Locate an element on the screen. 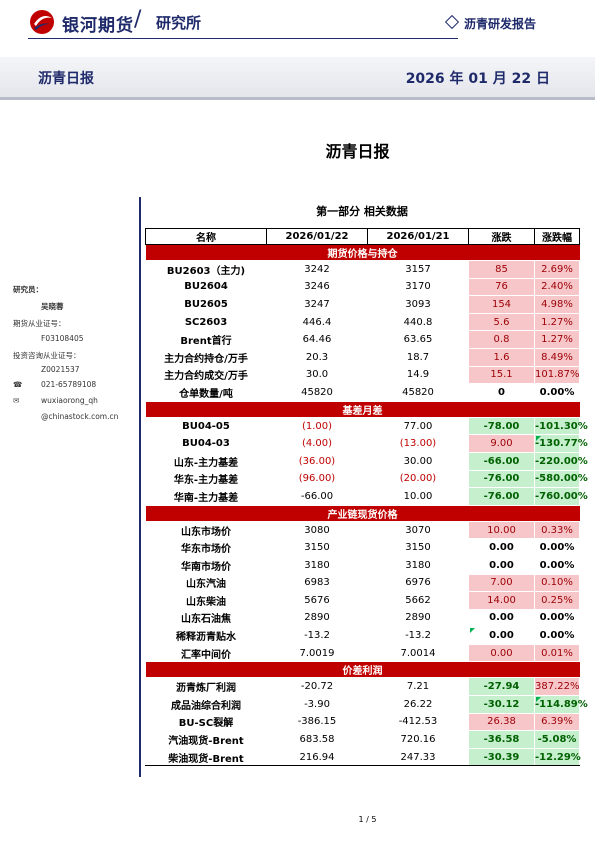 This screenshot has width=595, height=842. value-prev-cell-text: 3180 is located at coordinates (418, 565).